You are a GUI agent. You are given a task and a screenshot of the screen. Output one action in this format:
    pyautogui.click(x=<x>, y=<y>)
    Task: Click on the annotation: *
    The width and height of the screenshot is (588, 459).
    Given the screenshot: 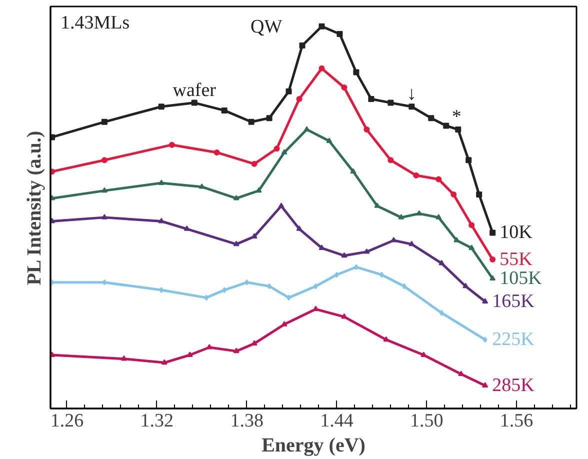 What is the action you would take?
    pyautogui.click(x=457, y=117)
    